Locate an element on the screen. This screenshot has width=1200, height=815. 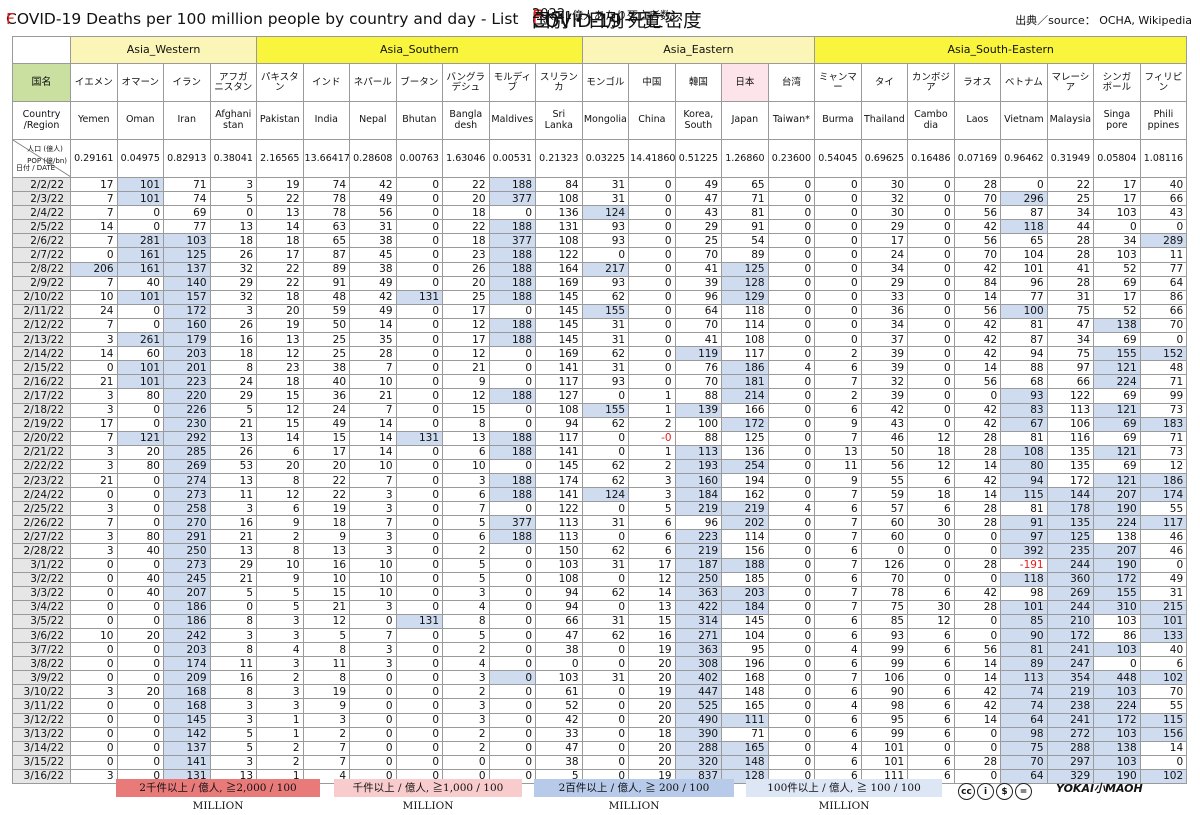
country-en-name: Mongolia is located at coordinates (605, 120).